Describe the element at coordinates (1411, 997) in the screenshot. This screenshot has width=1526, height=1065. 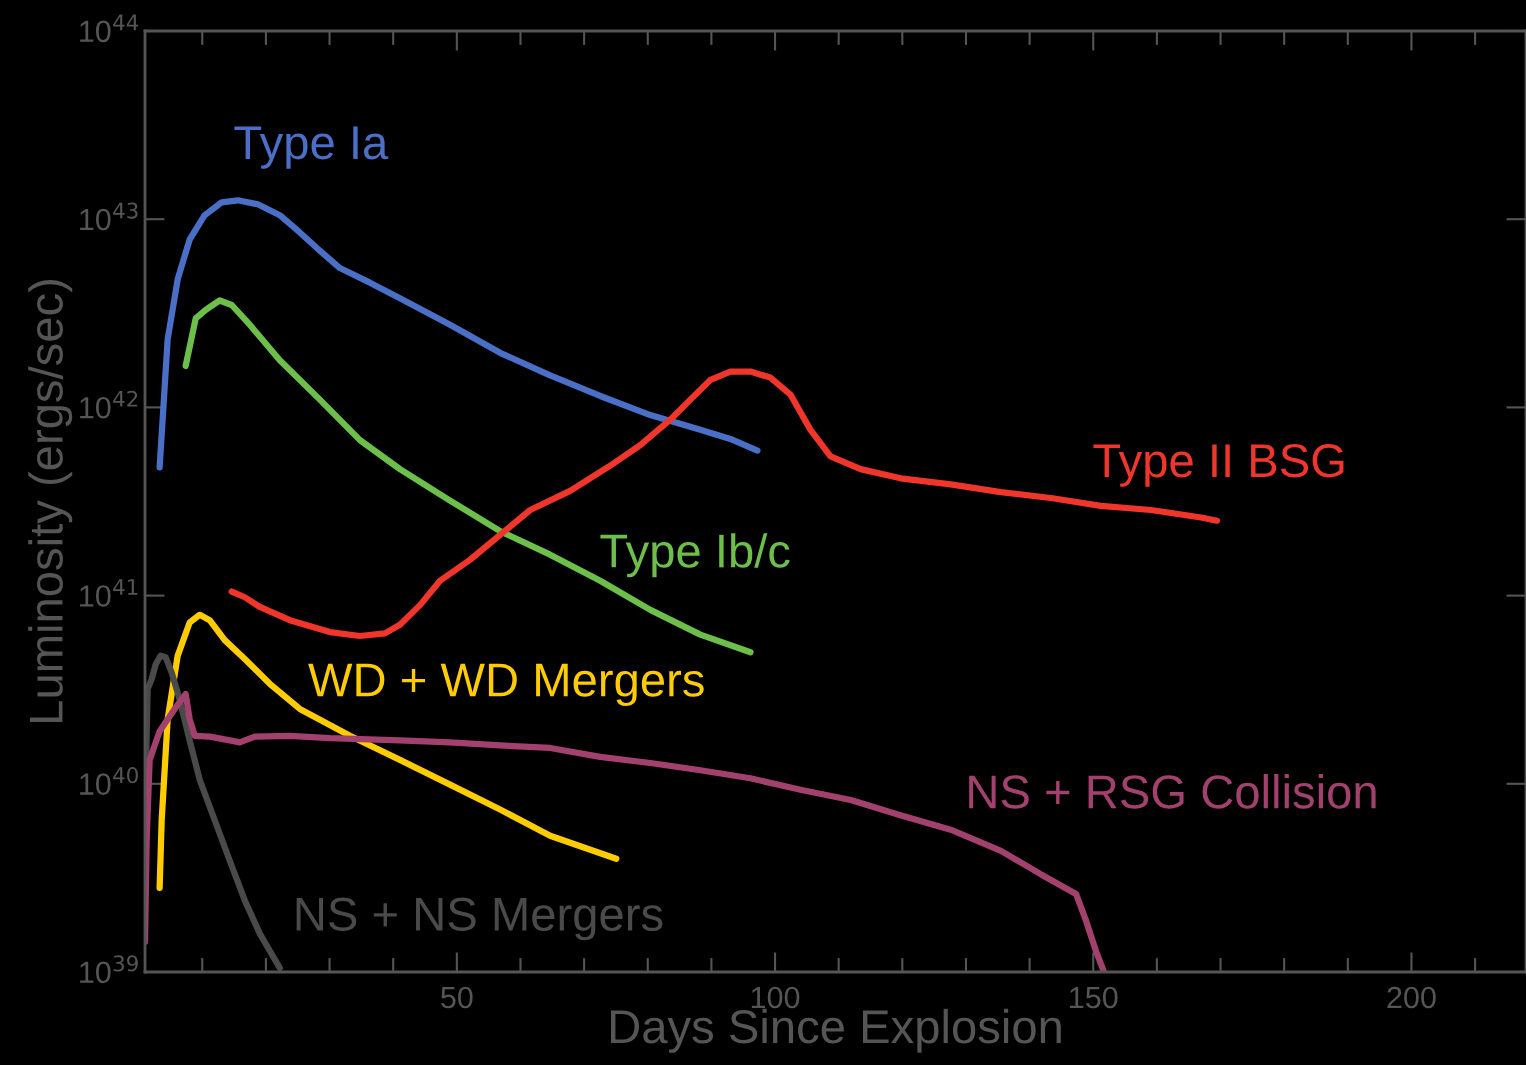
I see `x-tick-label: 200` at that location.